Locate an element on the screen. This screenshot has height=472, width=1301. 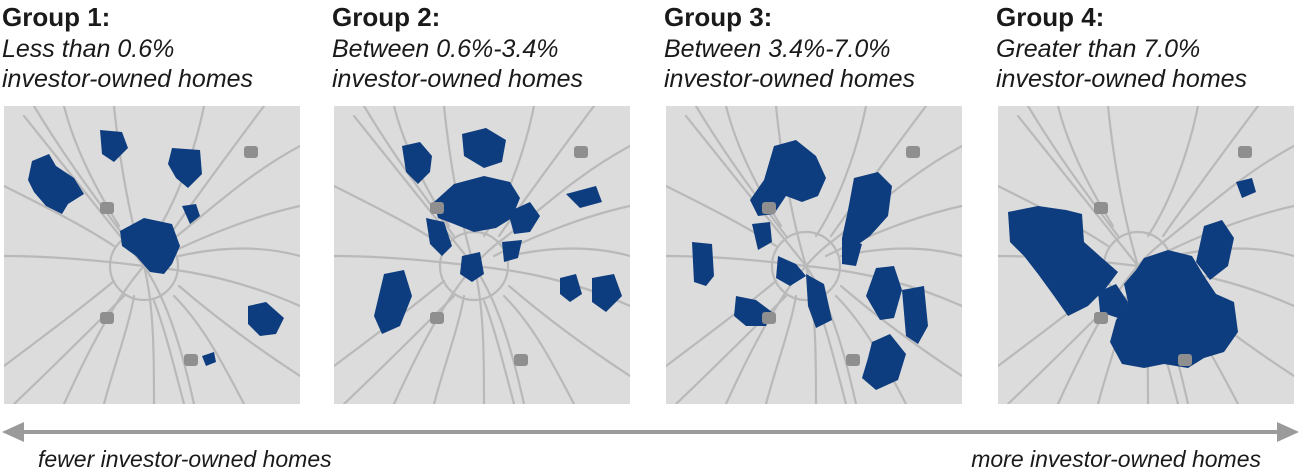
arrow-left-head is located at coordinates (13, 432).